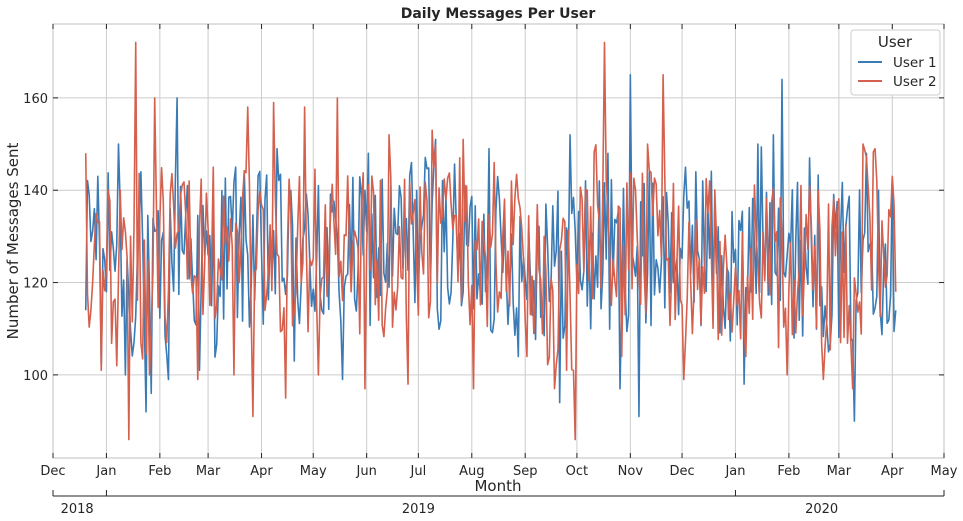 The image size is (963, 521). Describe the element at coordinates (35, 284) in the screenshot. I see `y-tick-label: 120` at that location.